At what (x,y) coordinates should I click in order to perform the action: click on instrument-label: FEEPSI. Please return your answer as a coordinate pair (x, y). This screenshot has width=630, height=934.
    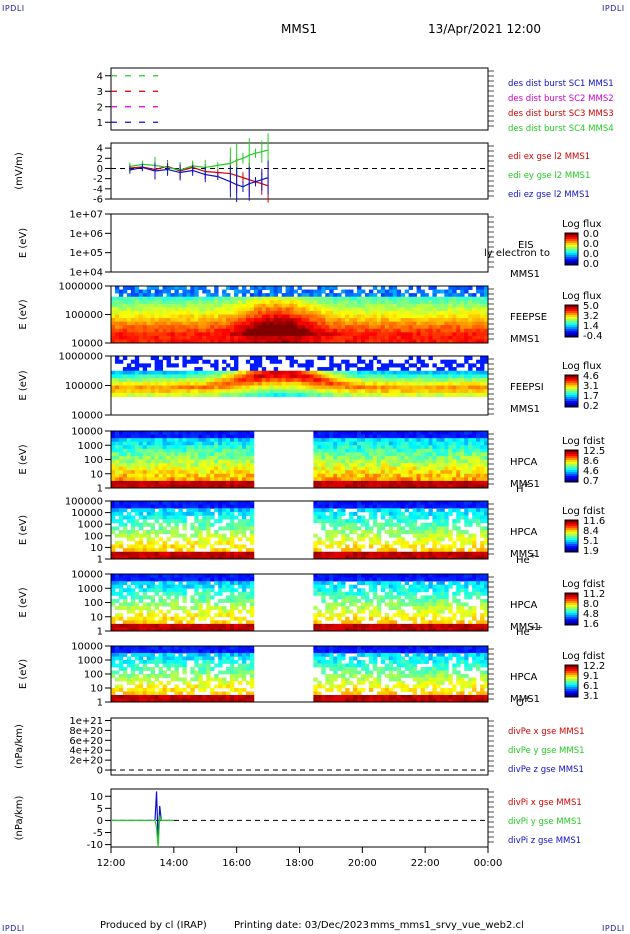
    Looking at the image, I should click on (527, 387).